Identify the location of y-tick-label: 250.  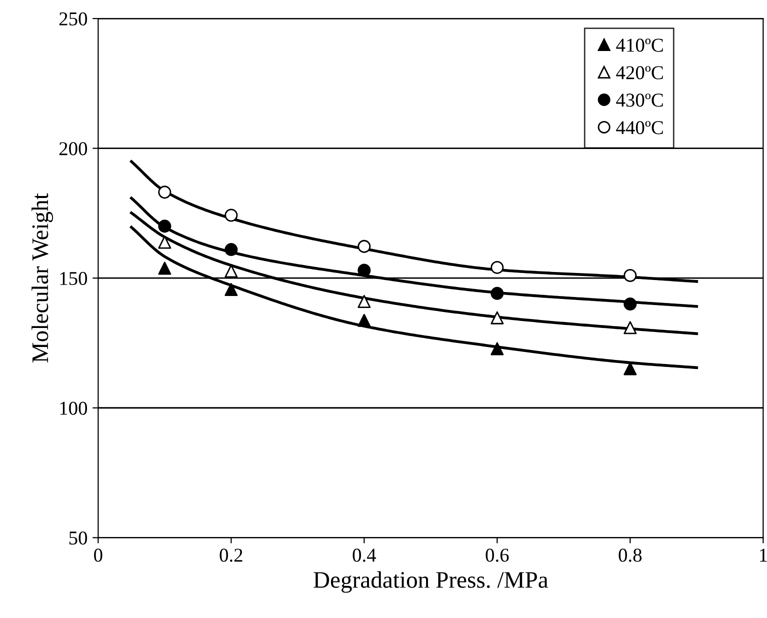
(73, 19).